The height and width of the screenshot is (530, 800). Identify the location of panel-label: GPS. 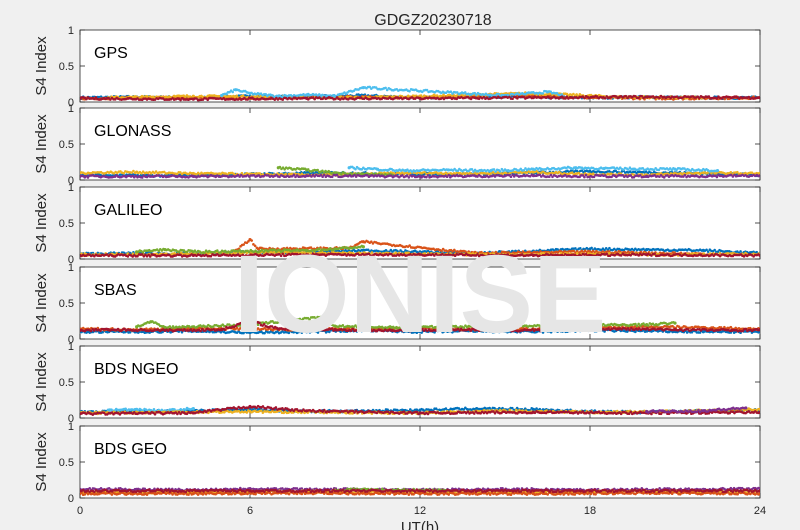
(111, 53).